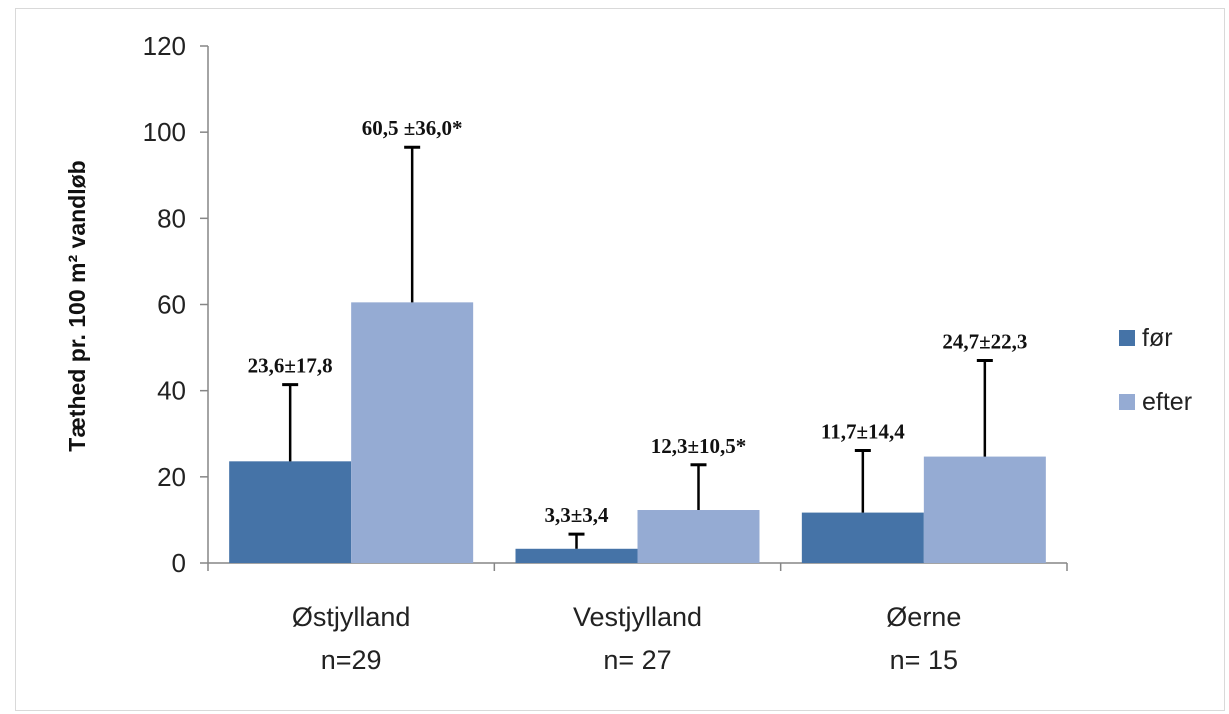 The width and height of the screenshot is (1229, 714). What do you see at coordinates (412, 128) in the screenshot?
I see `data-label: 60,5 ±36,0*` at bounding box center [412, 128].